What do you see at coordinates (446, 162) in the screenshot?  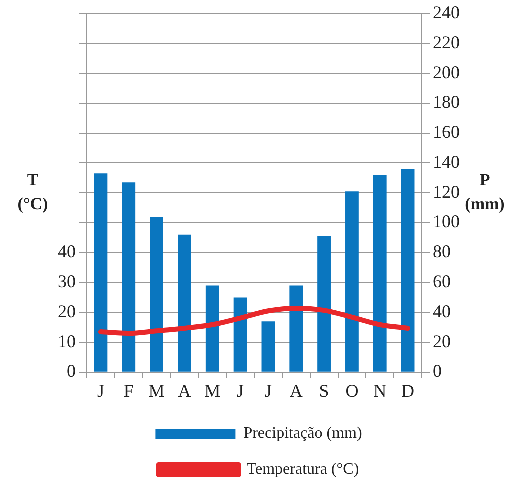 I see `y2-tick-label: 140` at bounding box center [446, 162].